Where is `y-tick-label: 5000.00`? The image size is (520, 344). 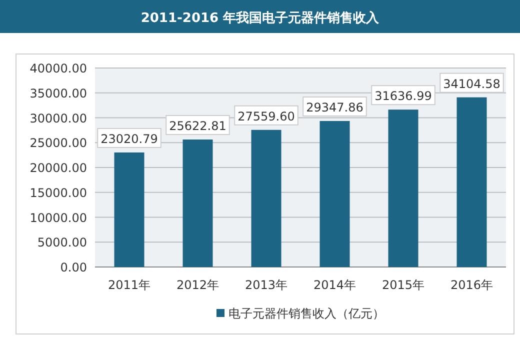 y-tick-label: 5000.00 is located at coordinates (62, 243).